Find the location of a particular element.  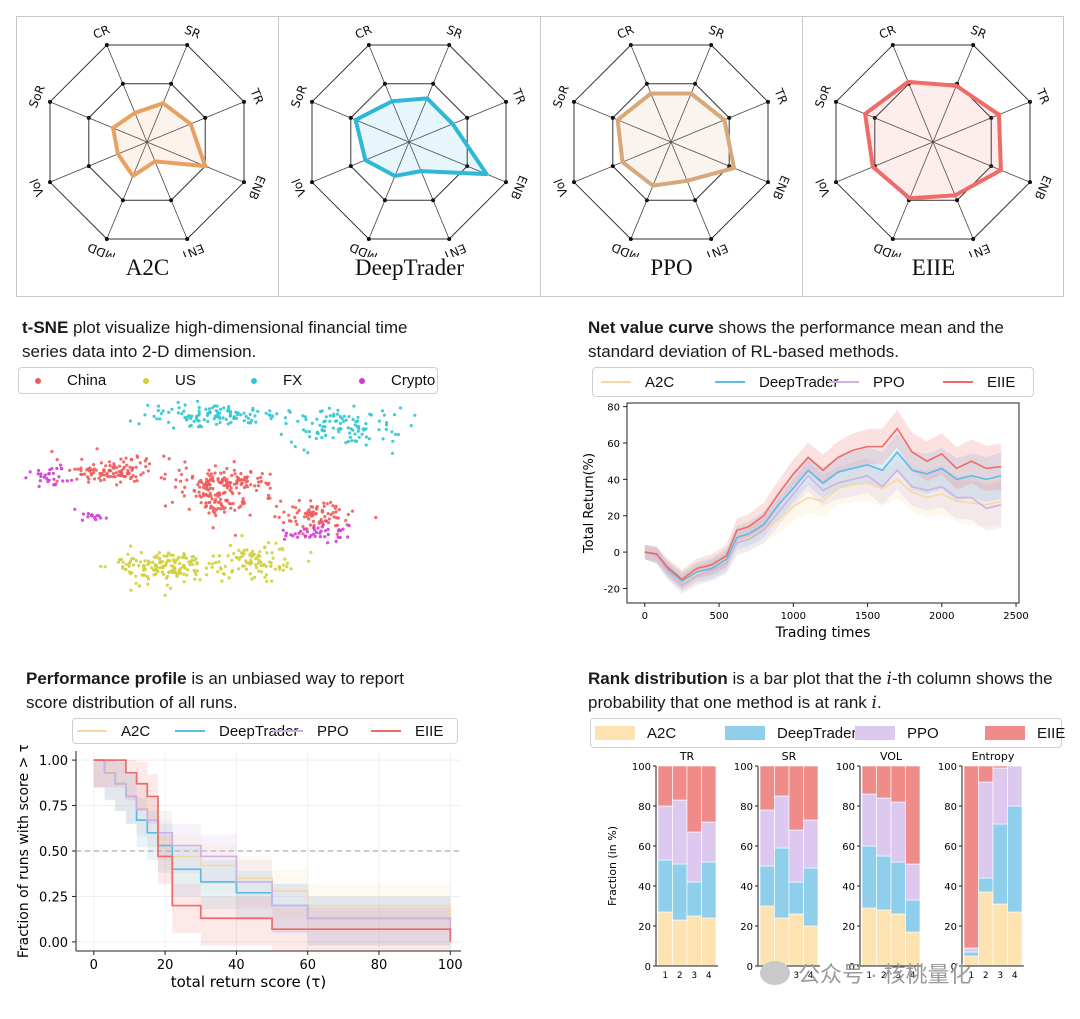

radar-axis-label: SR is located at coordinates (192, 32).